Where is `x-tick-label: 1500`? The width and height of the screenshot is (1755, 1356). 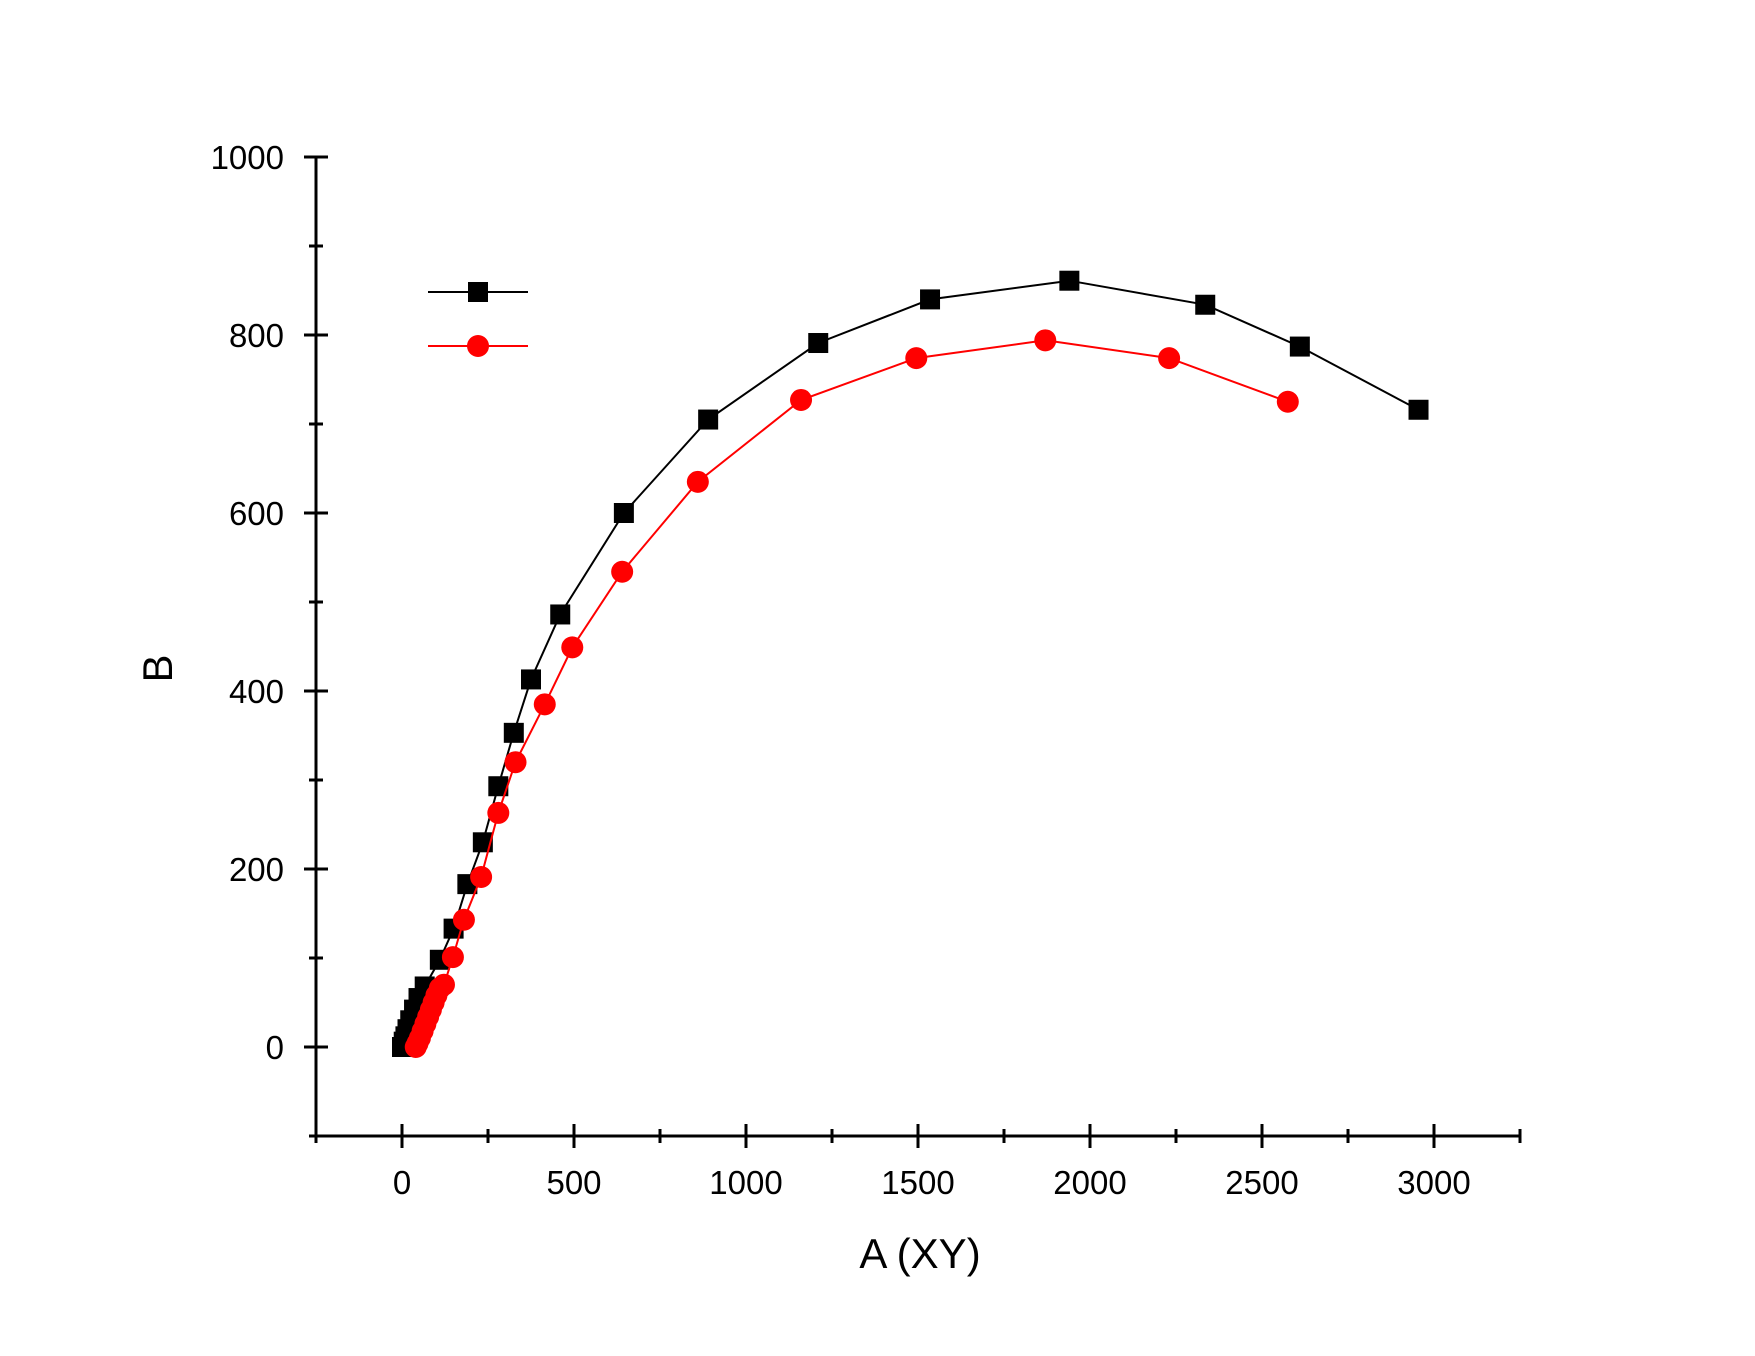 x-tick-label: 1500 is located at coordinates (917, 1182).